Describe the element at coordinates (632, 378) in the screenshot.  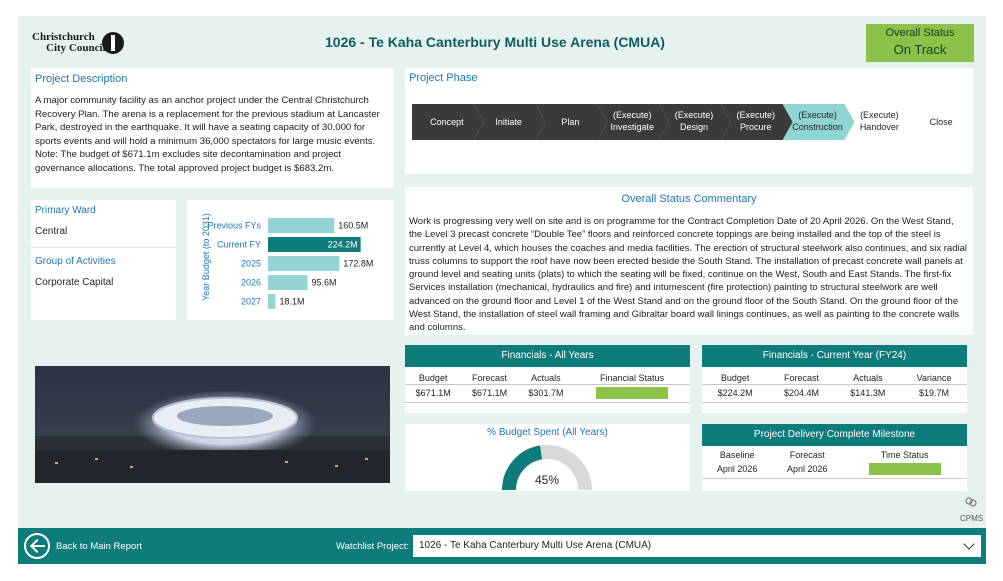
I see `column-header: Financial Status` at that location.